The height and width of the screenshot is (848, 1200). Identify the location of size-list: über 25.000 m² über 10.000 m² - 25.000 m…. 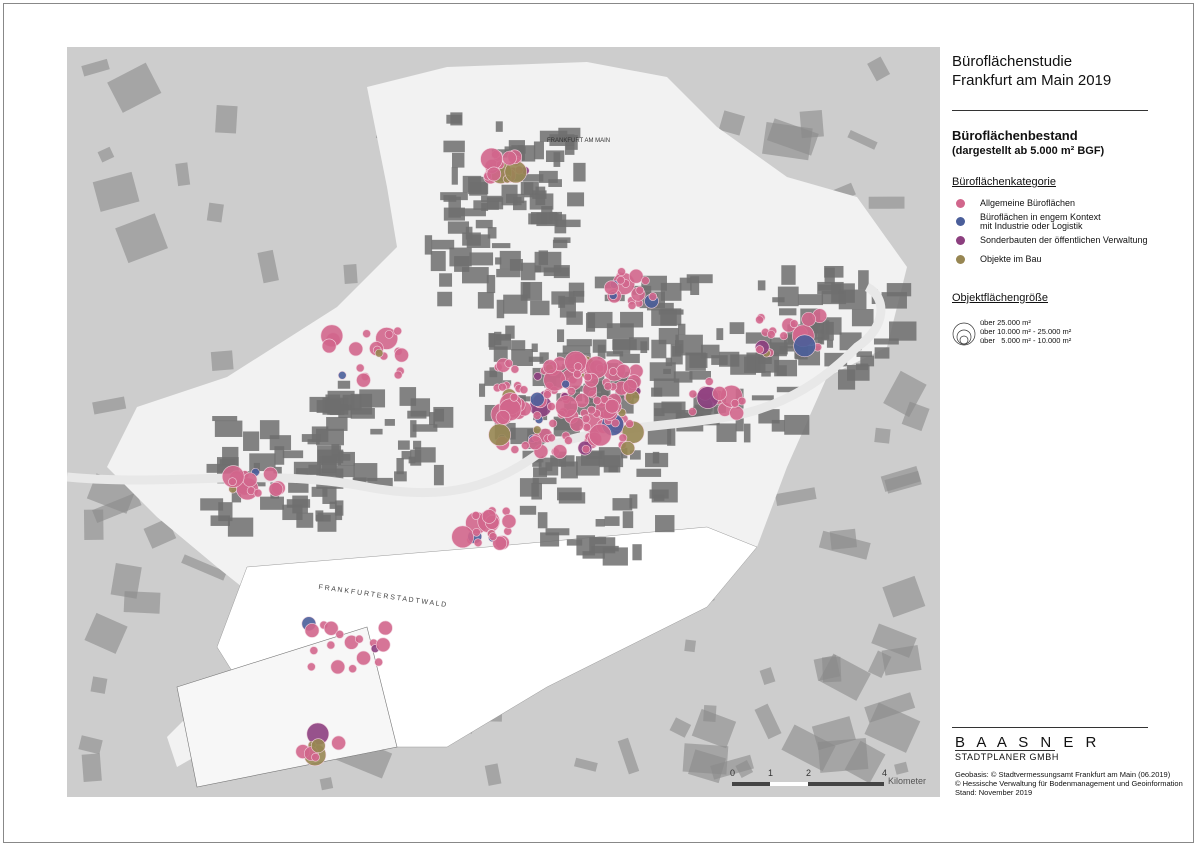
(1052, 335).